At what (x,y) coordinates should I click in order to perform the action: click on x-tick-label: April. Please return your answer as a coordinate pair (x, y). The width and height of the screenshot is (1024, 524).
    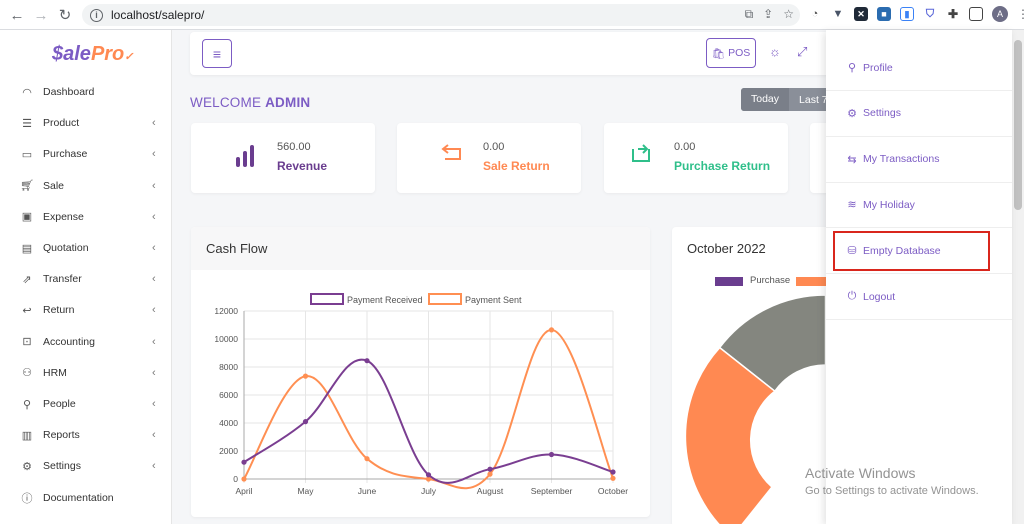
    Looking at the image, I should click on (243, 491).